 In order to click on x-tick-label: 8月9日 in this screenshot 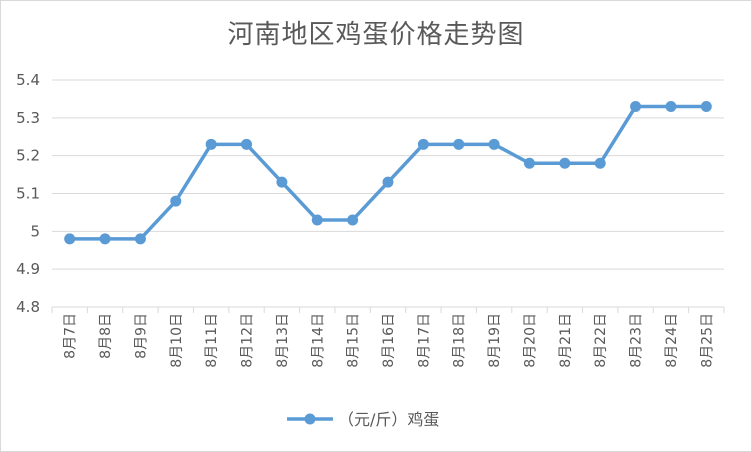, I will do `click(141, 336)`.